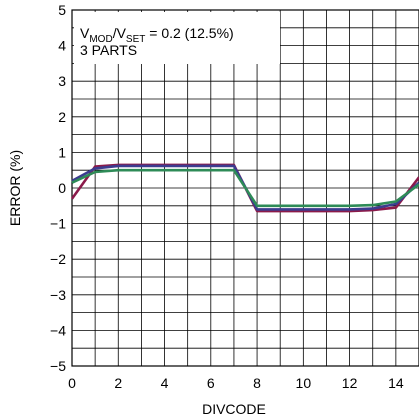 The image size is (419, 420). Describe the element at coordinates (304, 383) in the screenshot. I see `x-tick-label: 10` at that location.